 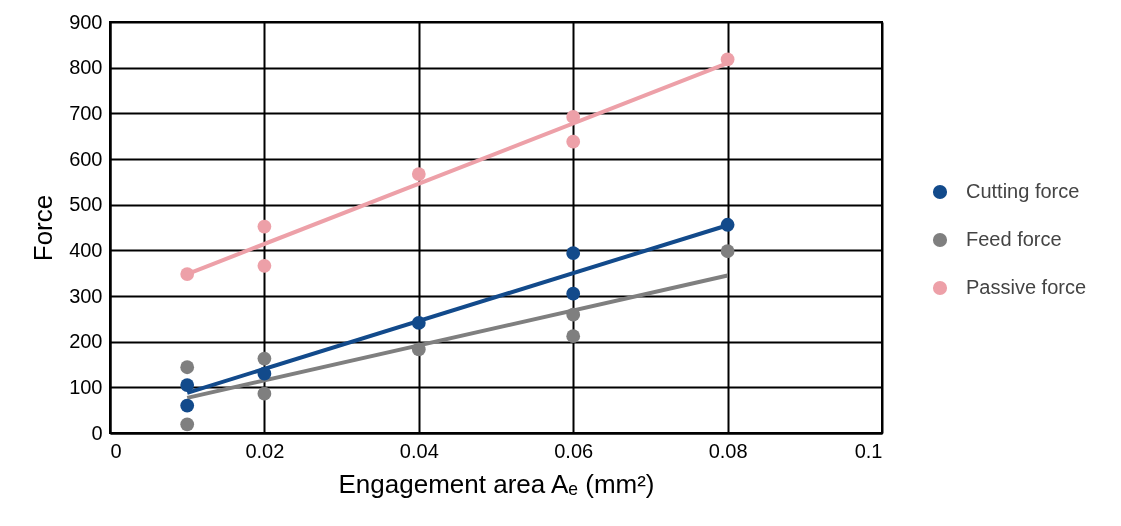 I want to click on y-tick-label: 300, so click(x=86, y=295).